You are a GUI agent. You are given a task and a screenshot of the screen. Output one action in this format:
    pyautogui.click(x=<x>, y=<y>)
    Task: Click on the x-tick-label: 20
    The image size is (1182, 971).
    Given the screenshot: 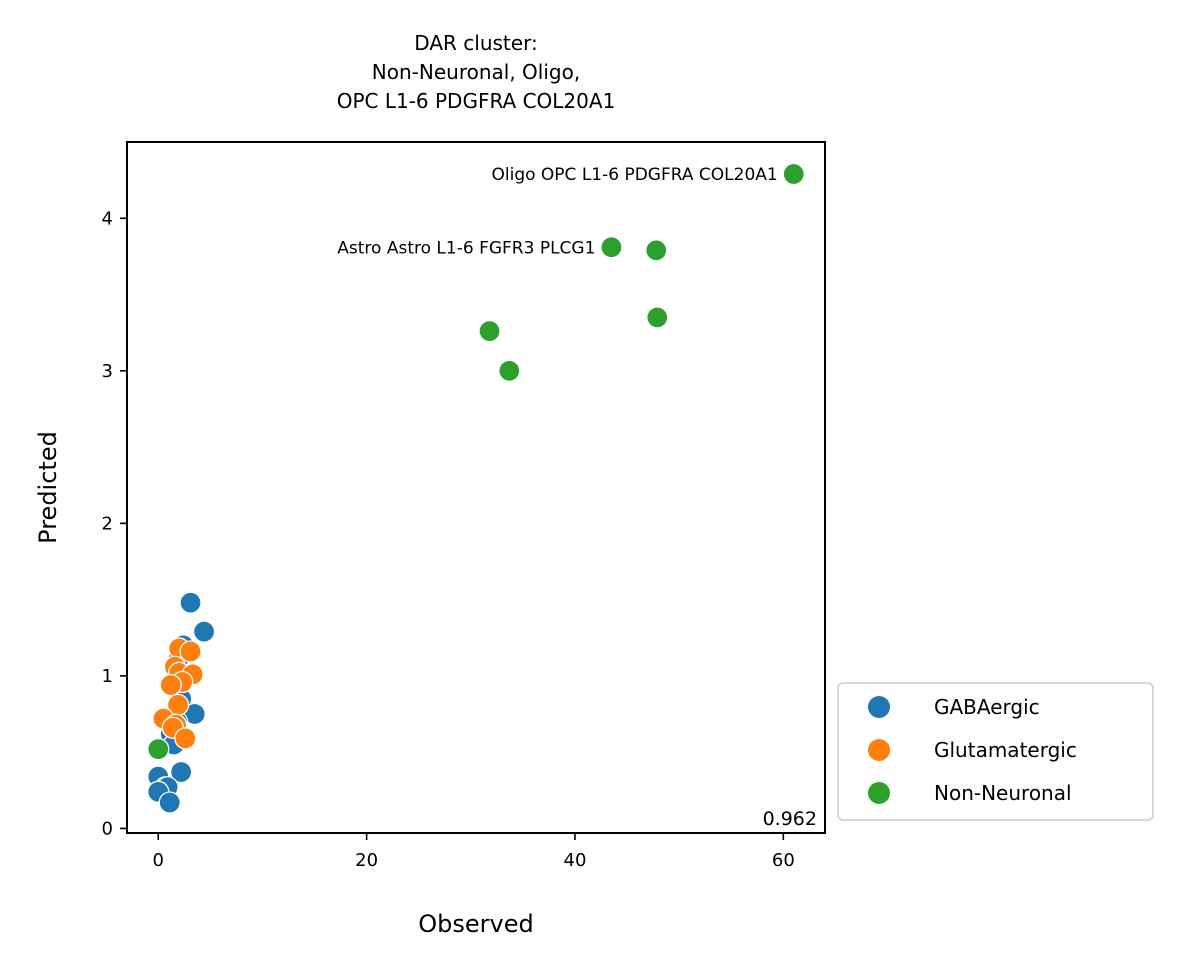 What is the action you would take?
    pyautogui.click(x=366, y=860)
    